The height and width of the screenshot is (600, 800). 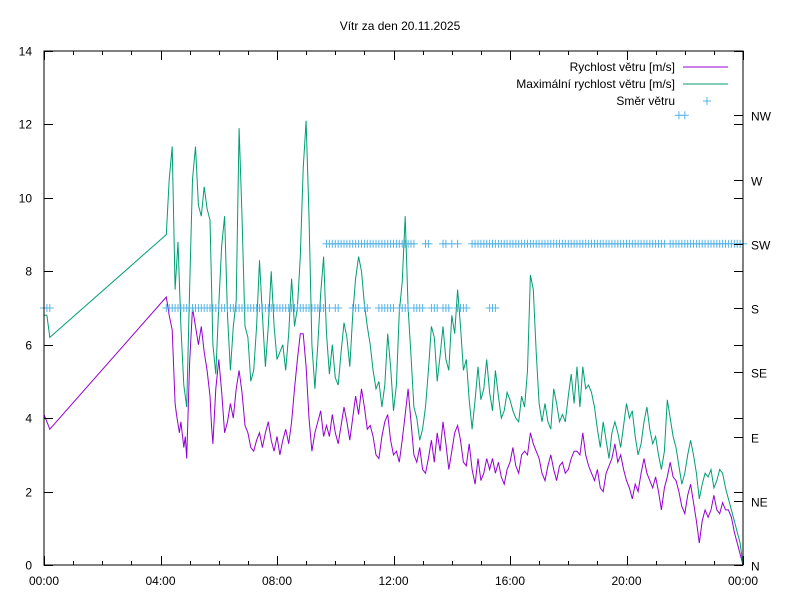 I want to click on y2-tick-label: NW, so click(x=761, y=117).